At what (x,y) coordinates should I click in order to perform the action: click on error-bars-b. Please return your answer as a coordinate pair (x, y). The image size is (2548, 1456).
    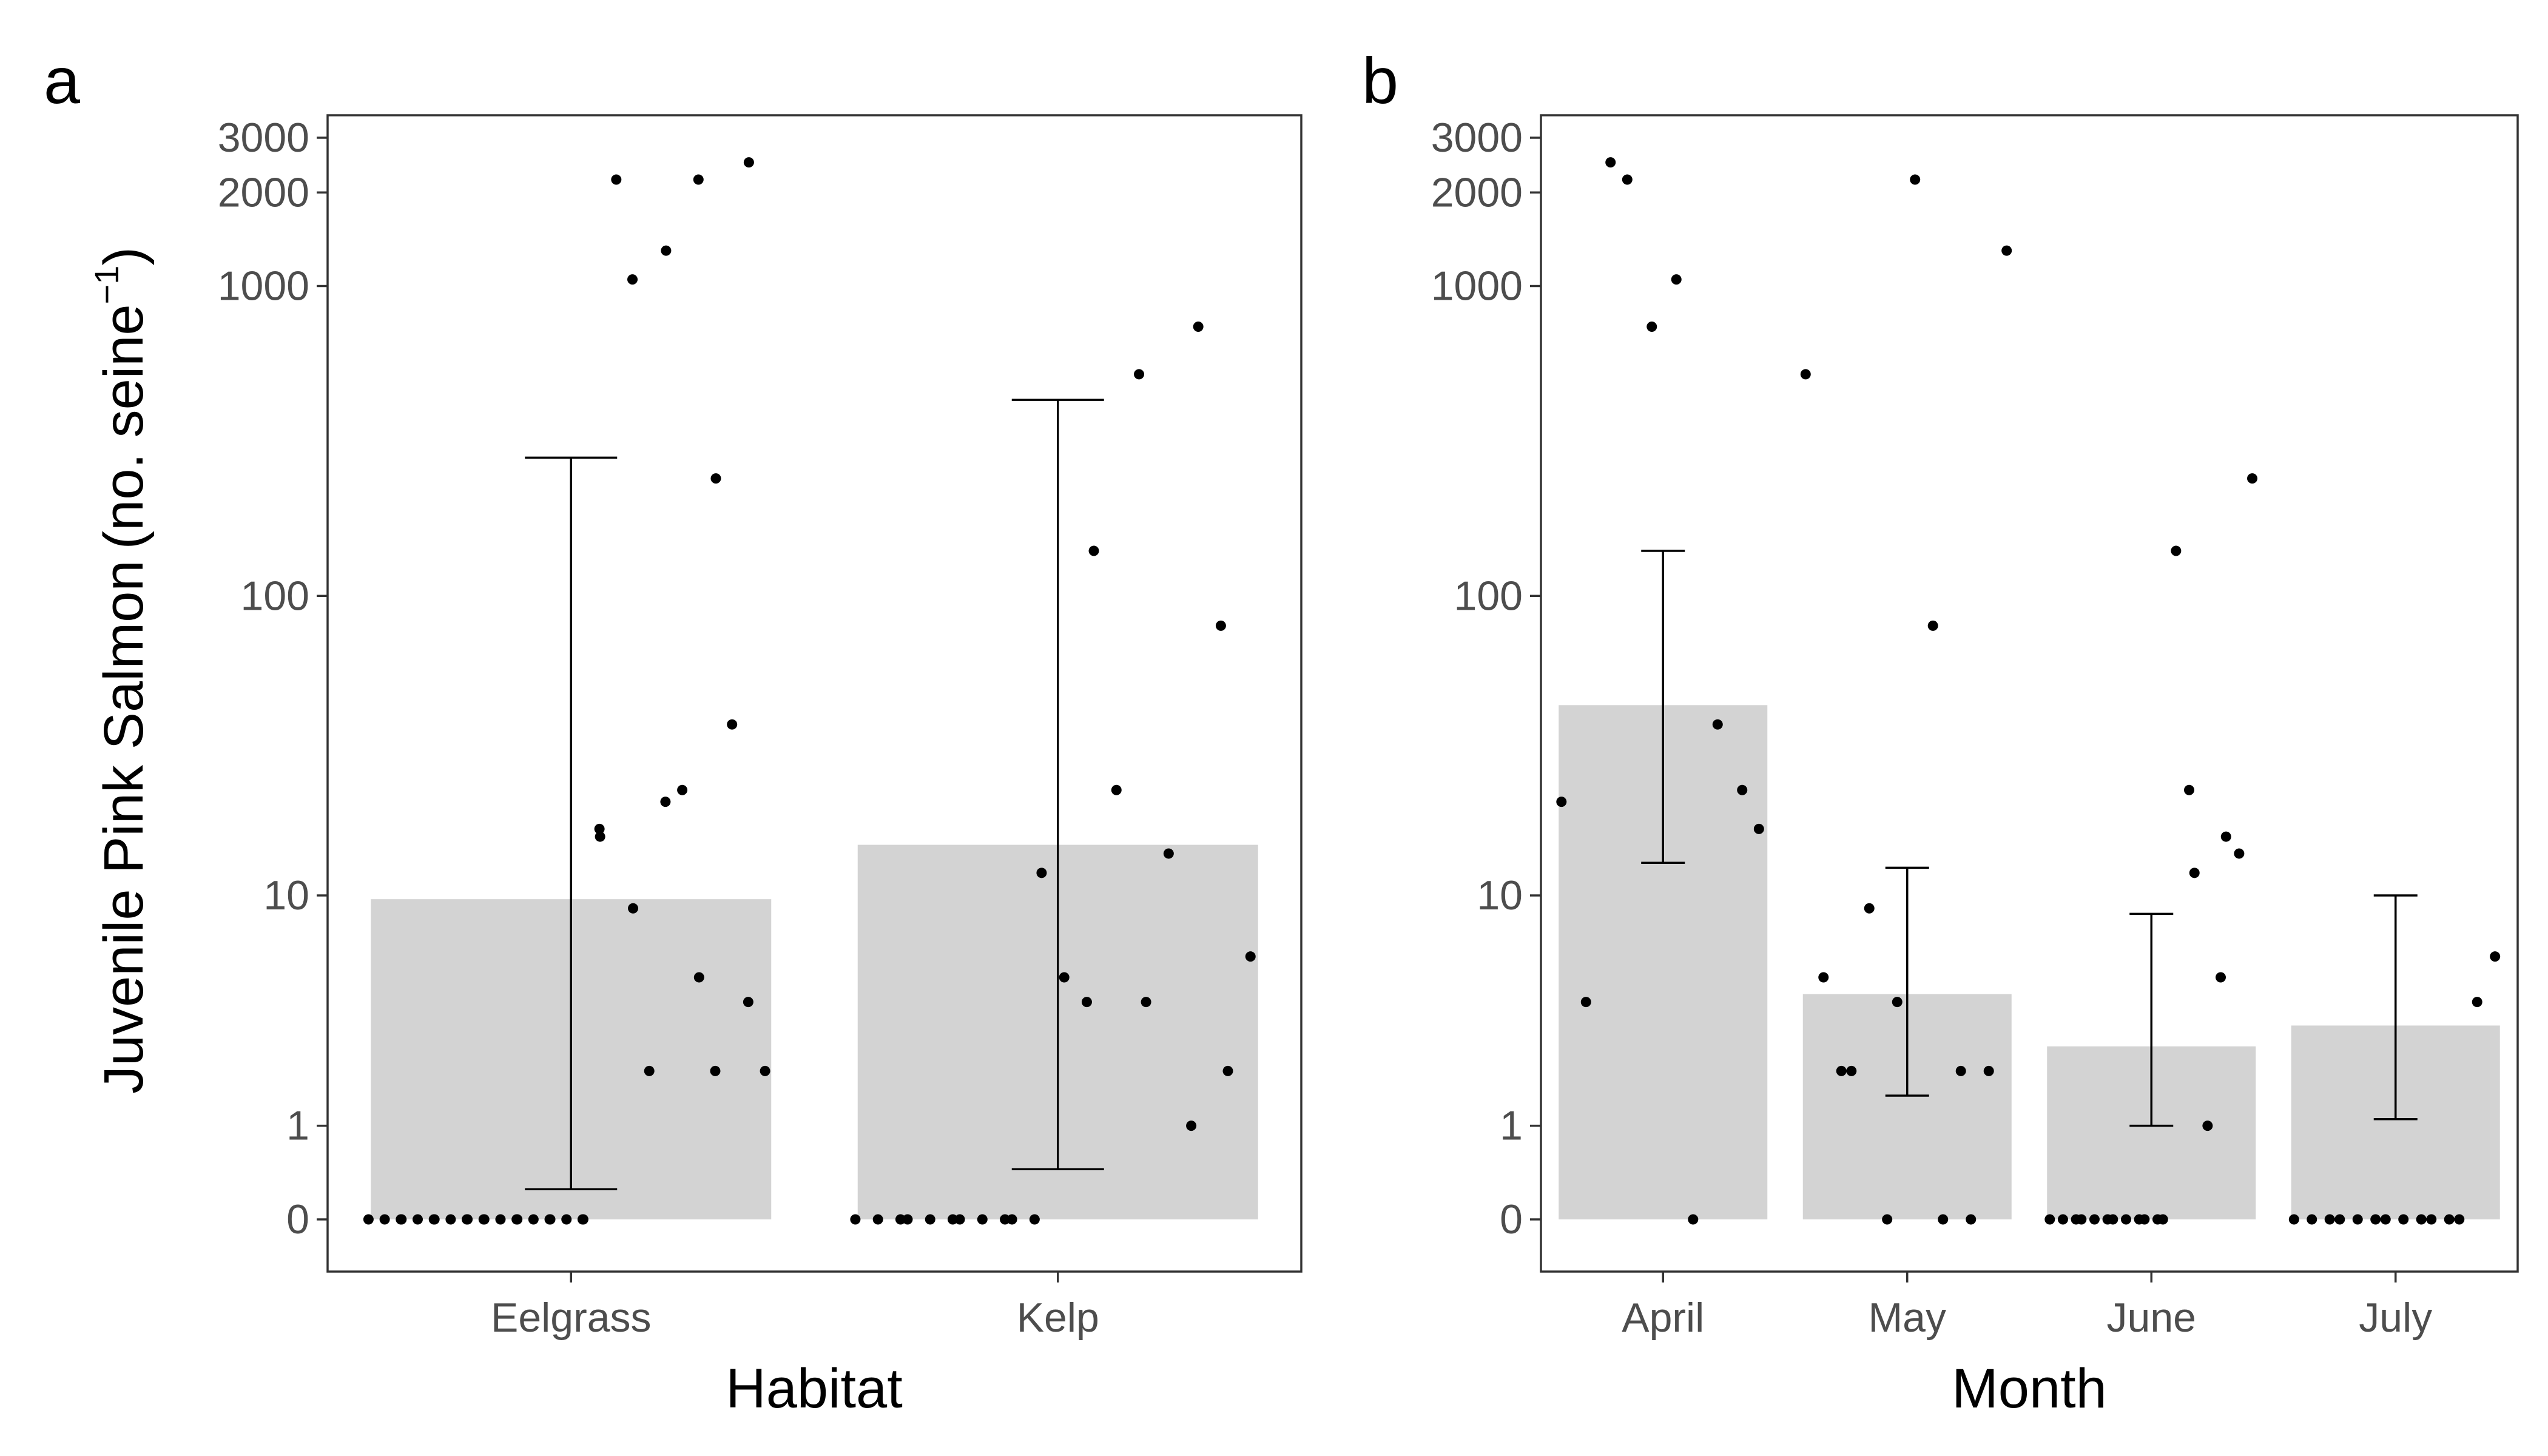
    Looking at the image, I should click on (2029, 838).